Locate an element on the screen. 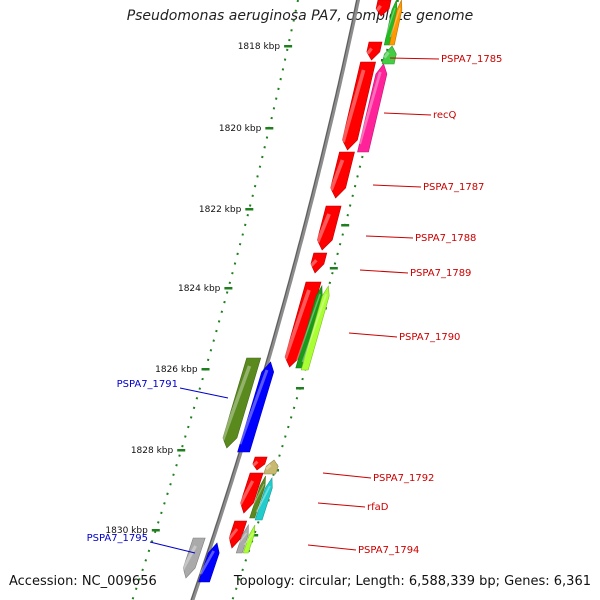 The height and width of the screenshot is (600, 600). gene-label: PSPA7_1794 is located at coordinates (363, 550).